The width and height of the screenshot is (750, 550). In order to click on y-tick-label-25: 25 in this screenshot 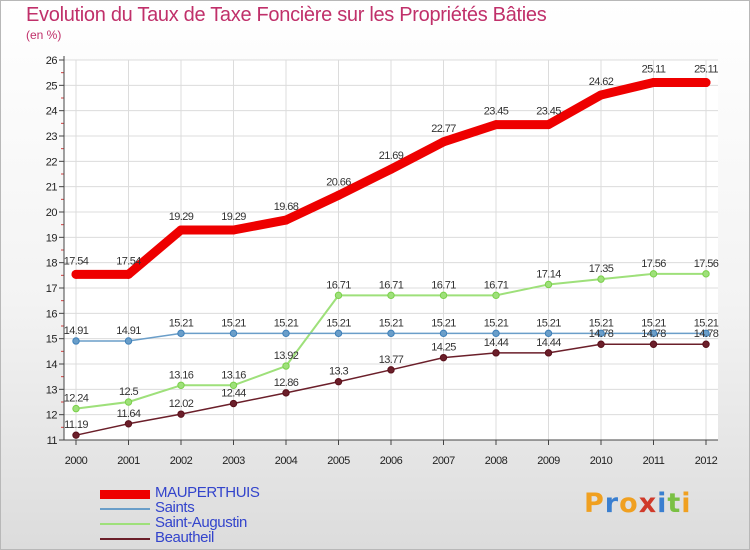, I will do `click(52, 86)`.